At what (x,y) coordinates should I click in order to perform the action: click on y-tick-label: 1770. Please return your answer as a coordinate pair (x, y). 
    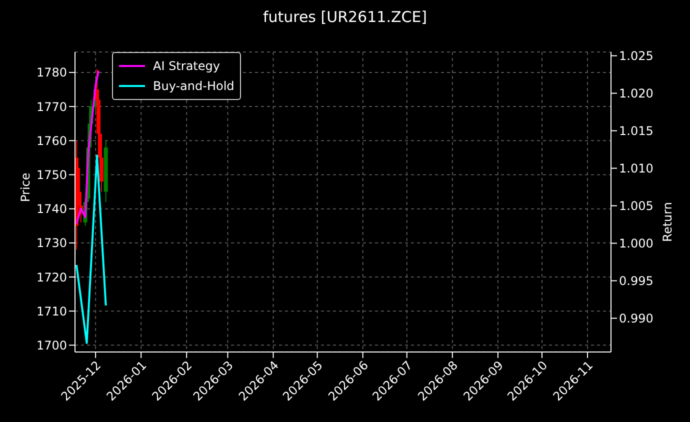
    Looking at the image, I should click on (51, 107).